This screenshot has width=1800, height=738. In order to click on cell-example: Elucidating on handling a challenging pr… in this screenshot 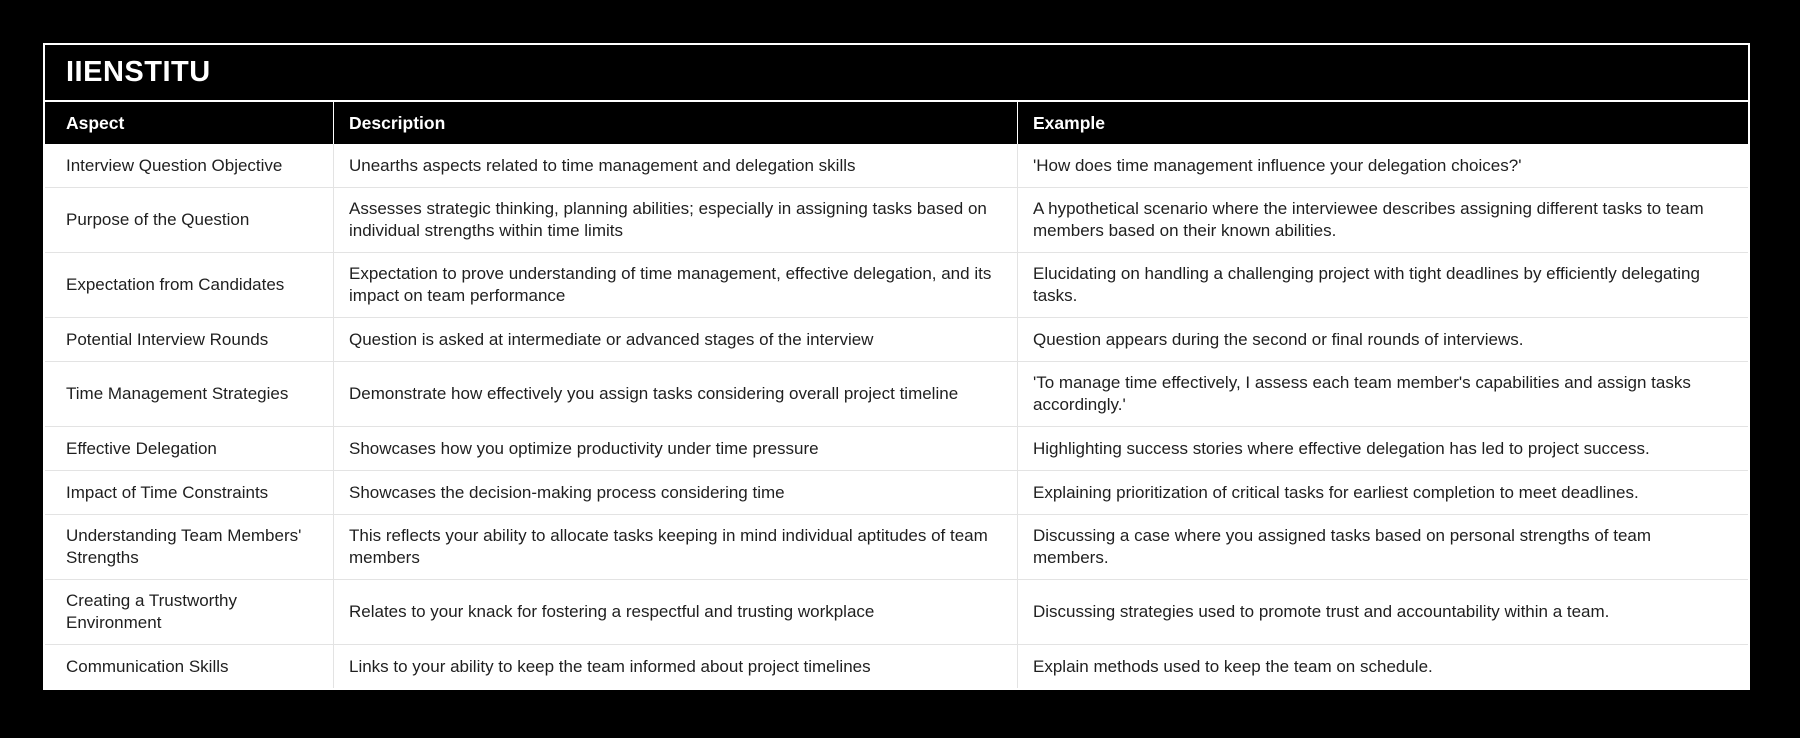, I will do `click(1382, 285)`.